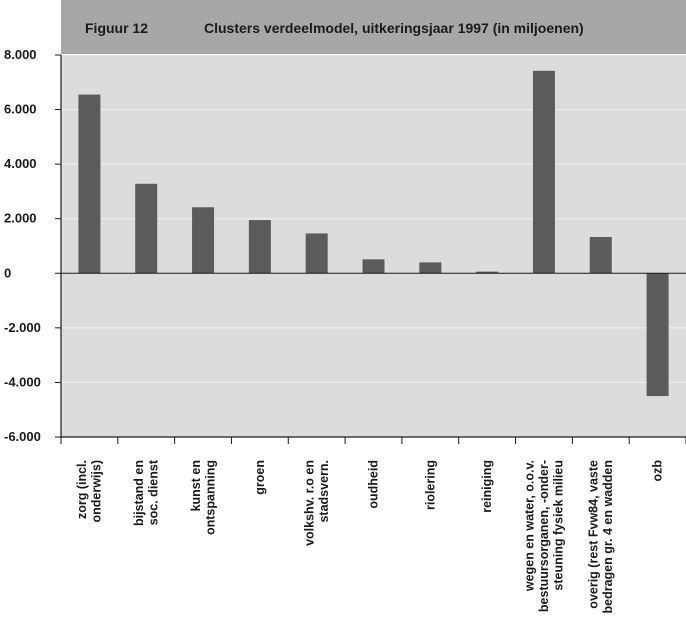 This screenshot has height=635, width=686. What do you see at coordinates (117, 28) in the screenshot?
I see `figure-label: Figuur 12` at bounding box center [117, 28].